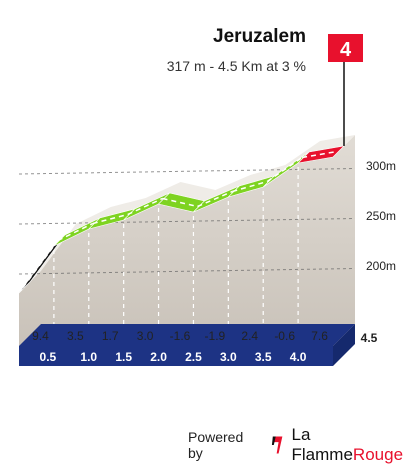 This screenshot has width=420, height=465. Describe the element at coordinates (259, 36) in the screenshot. I see `climb-title: Jeruzalem` at that location.